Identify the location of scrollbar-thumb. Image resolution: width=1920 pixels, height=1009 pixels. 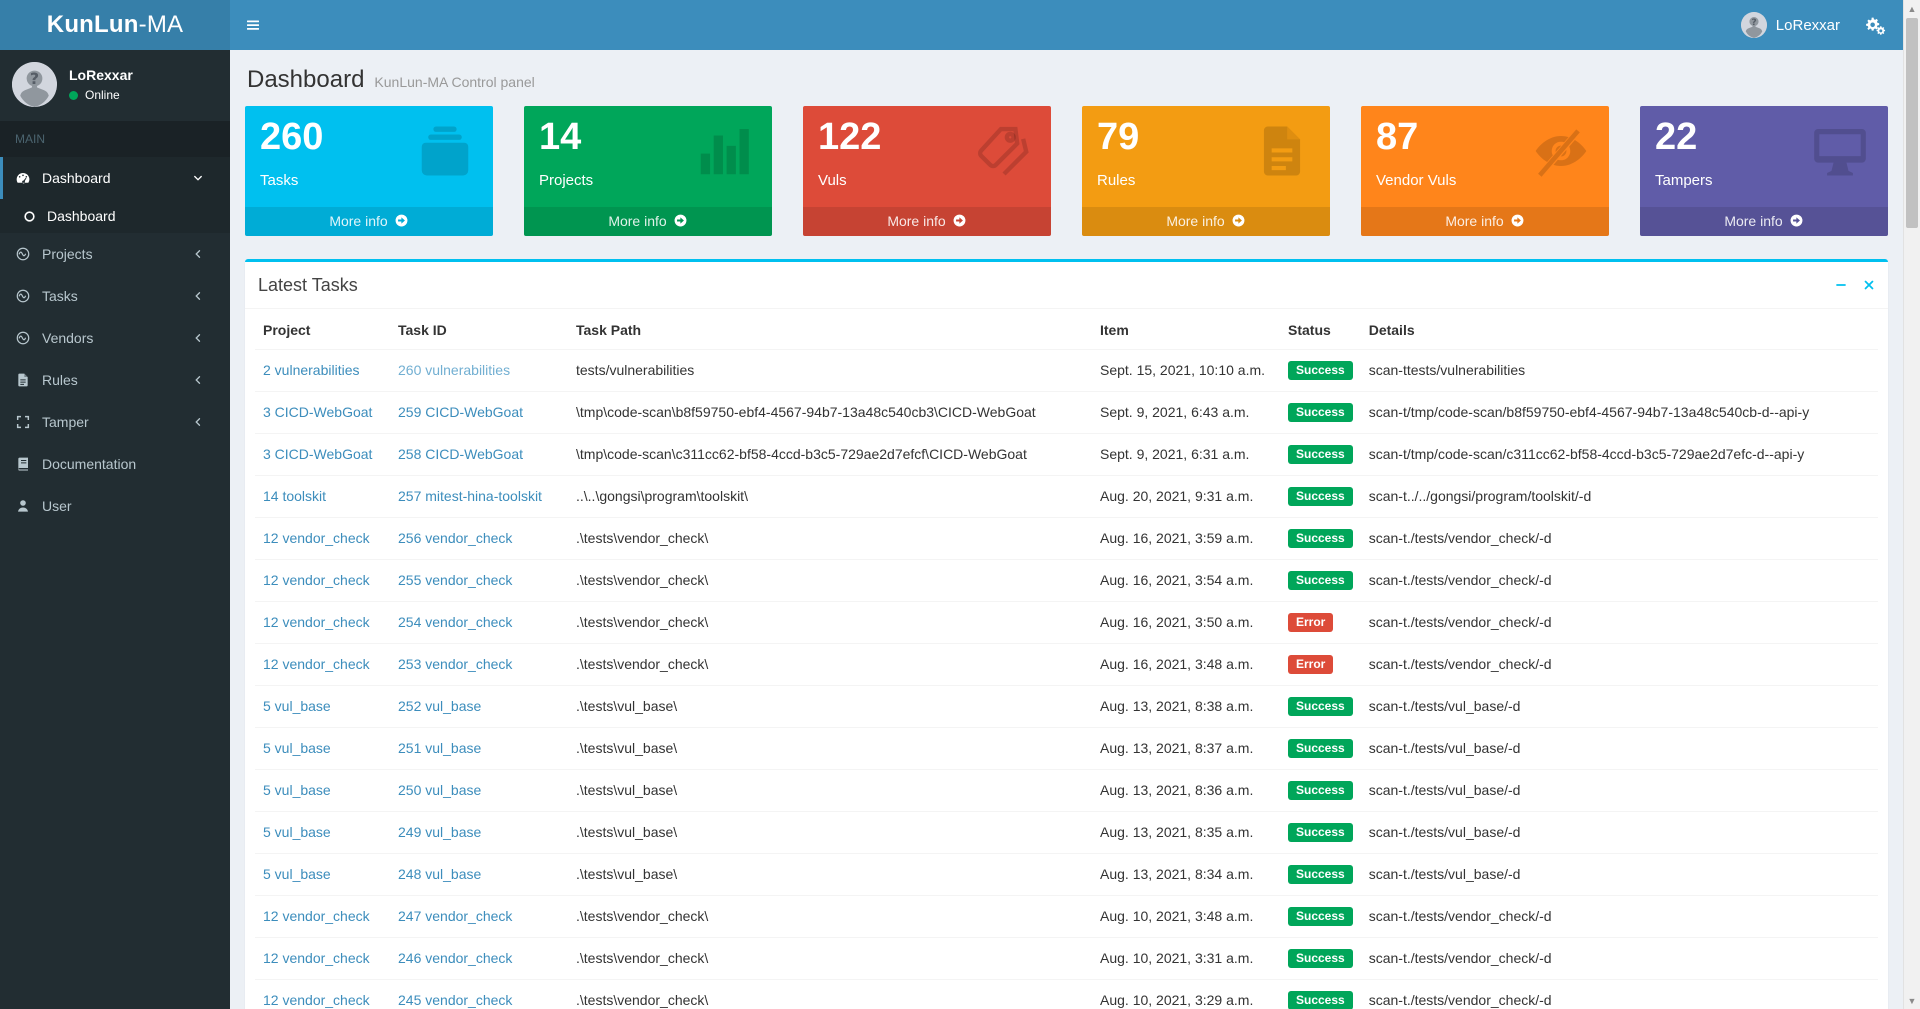
(1912, 123).